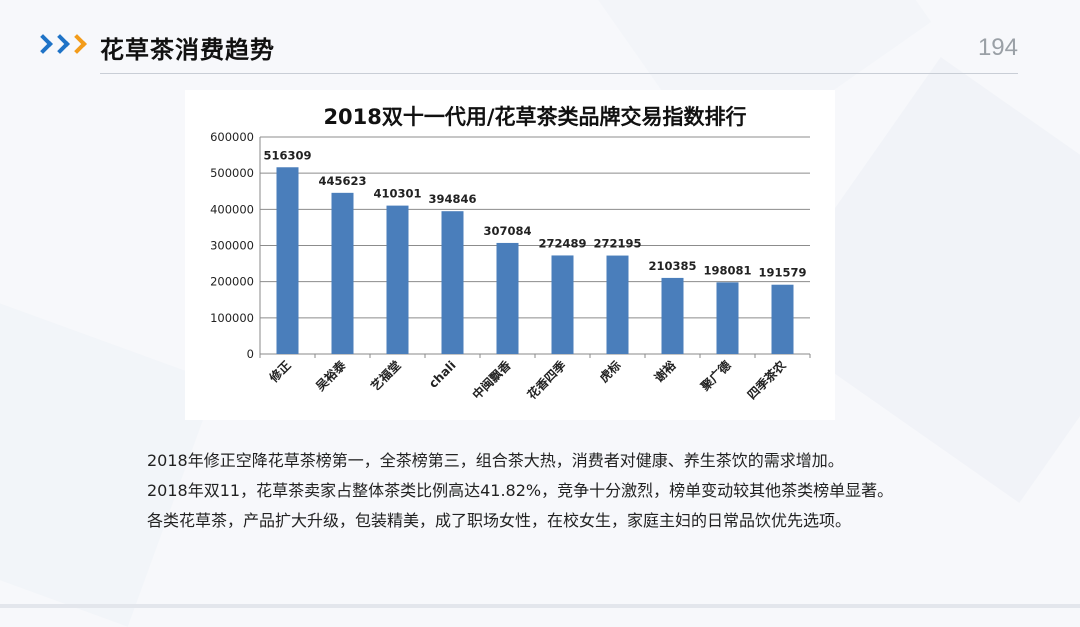  What do you see at coordinates (232, 209) in the screenshot?
I see `y-tick-label: 400000` at bounding box center [232, 209].